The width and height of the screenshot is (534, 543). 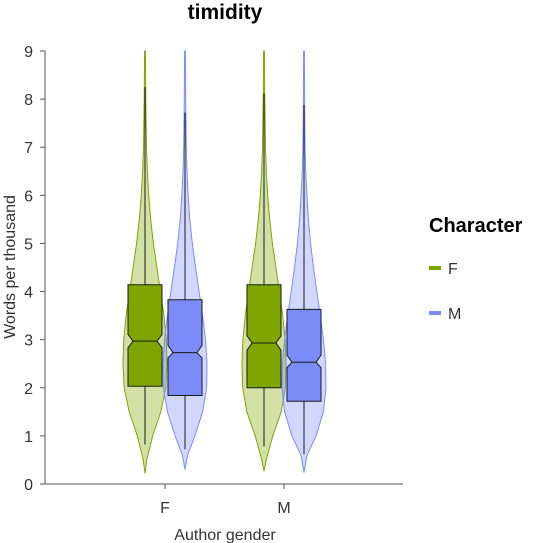 I want to click on box-f-m, so click(x=264, y=336).